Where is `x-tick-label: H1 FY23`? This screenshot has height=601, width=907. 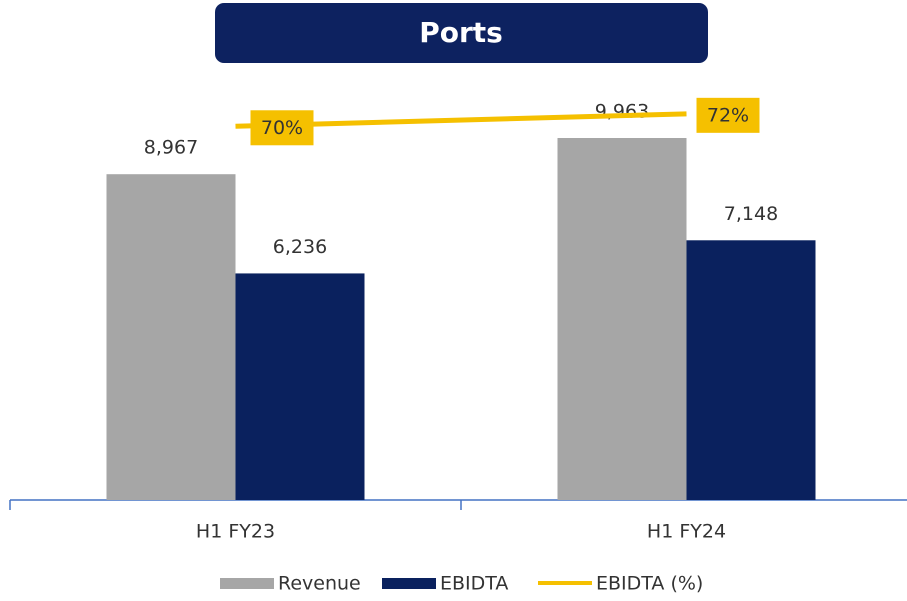 x-tick-label: H1 FY23 is located at coordinates (235, 532).